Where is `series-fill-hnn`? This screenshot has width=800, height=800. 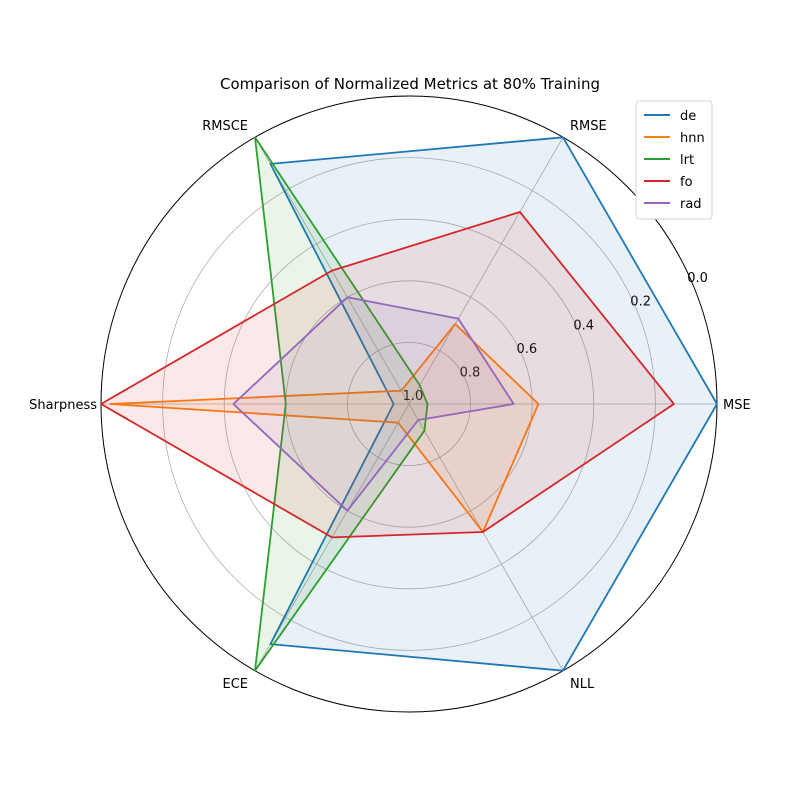
series-fill-hnn is located at coordinates (324, 428).